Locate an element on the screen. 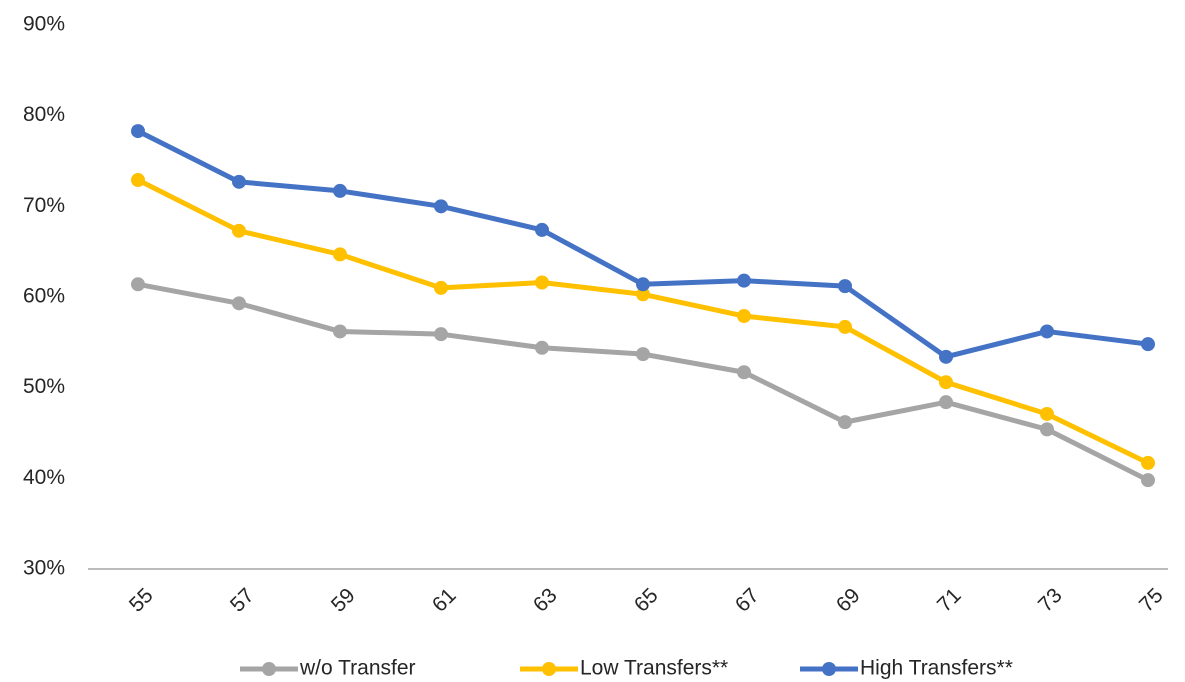 This screenshot has width=1185, height=682. y-tick-label: 50% is located at coordinates (44, 386).